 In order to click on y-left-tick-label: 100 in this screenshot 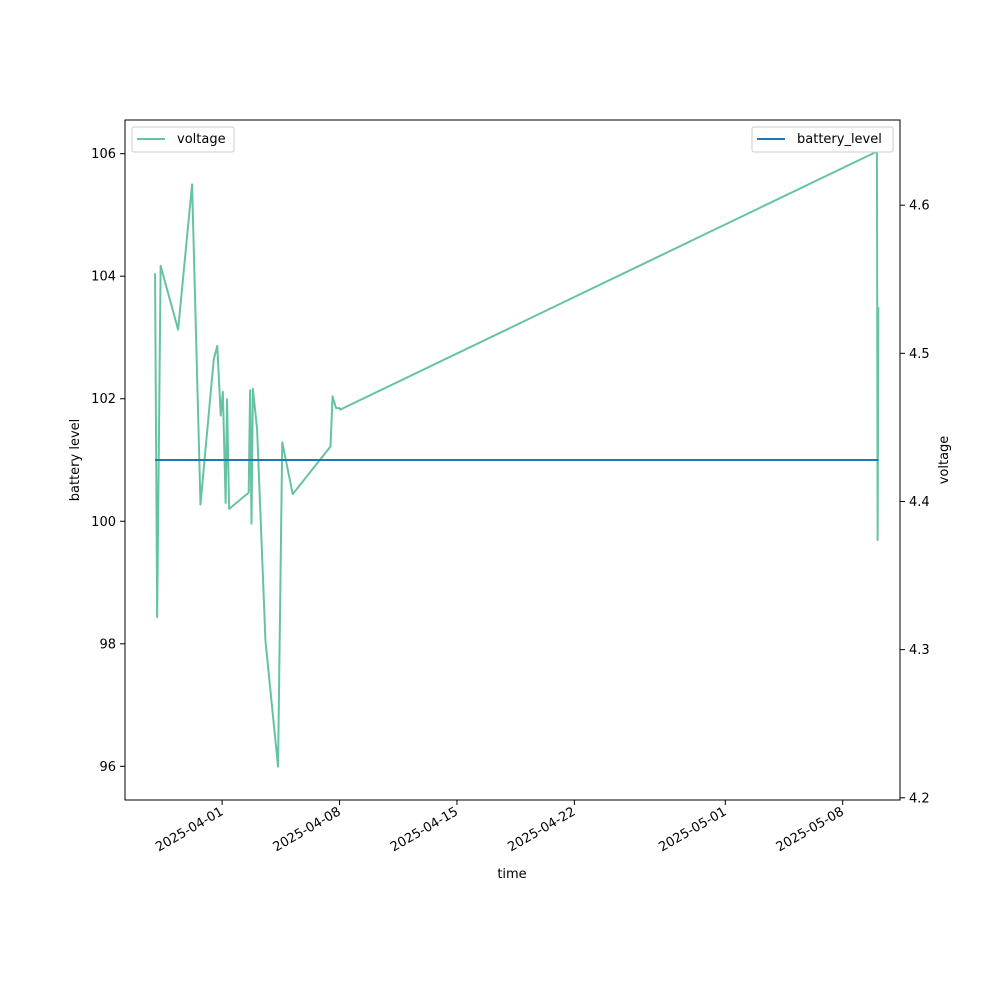, I will do `click(103, 522)`.